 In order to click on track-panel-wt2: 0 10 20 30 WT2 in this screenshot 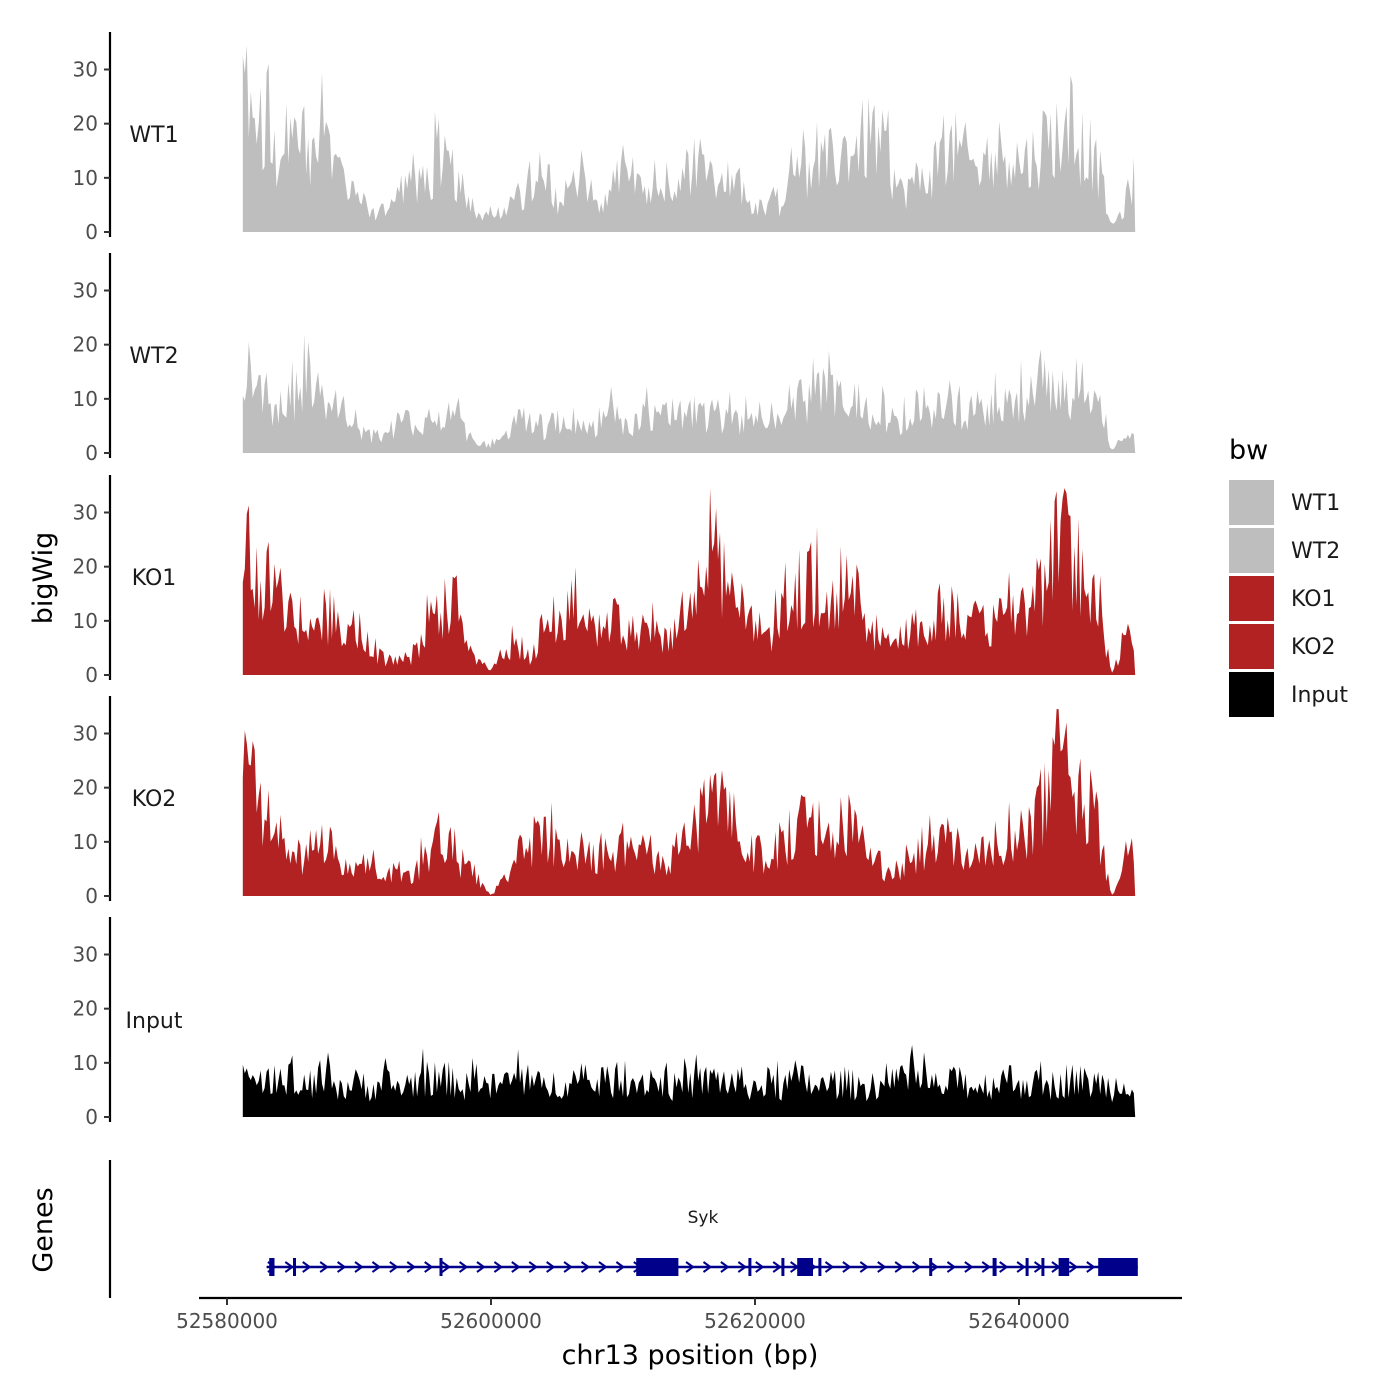, I will do `click(604, 359)`.